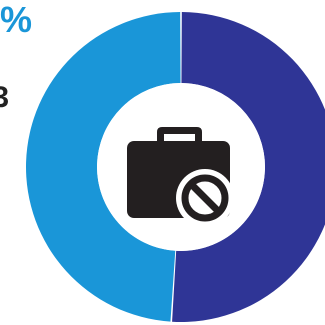 This screenshot has height=325, width=325. I want to click on percent-label-fragment: %, so click(16, 20).